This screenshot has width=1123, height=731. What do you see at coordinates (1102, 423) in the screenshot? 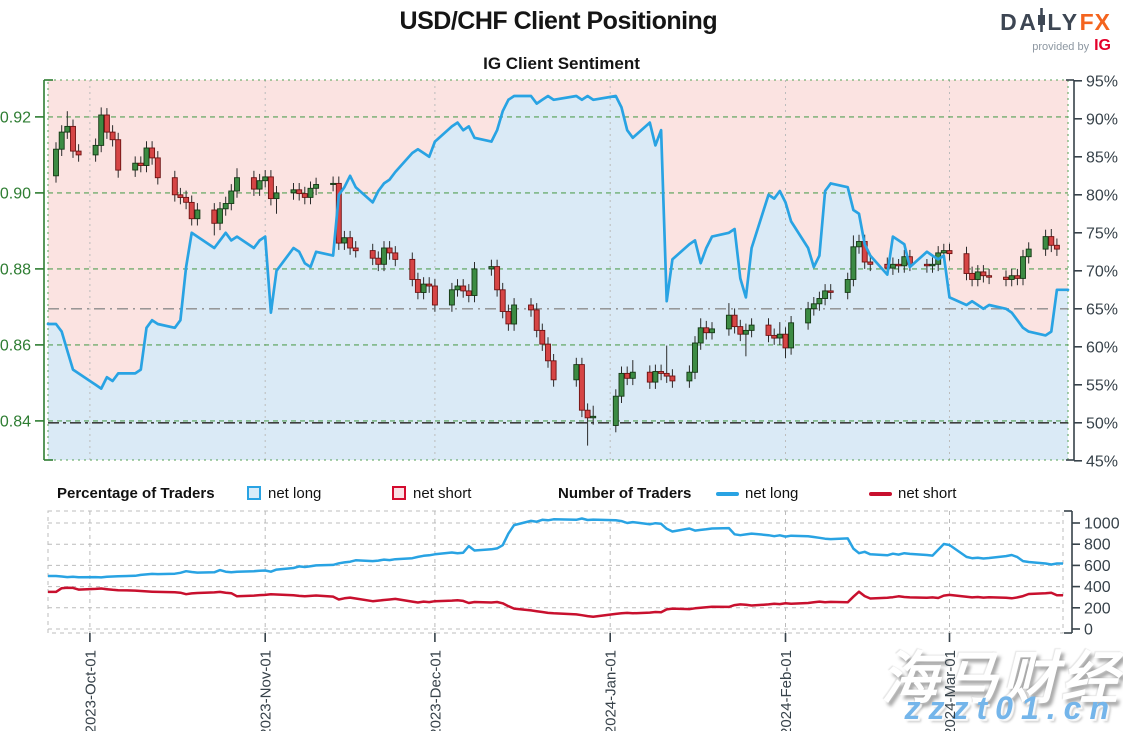
I see `percent-tick-label: 50%` at bounding box center [1102, 423].